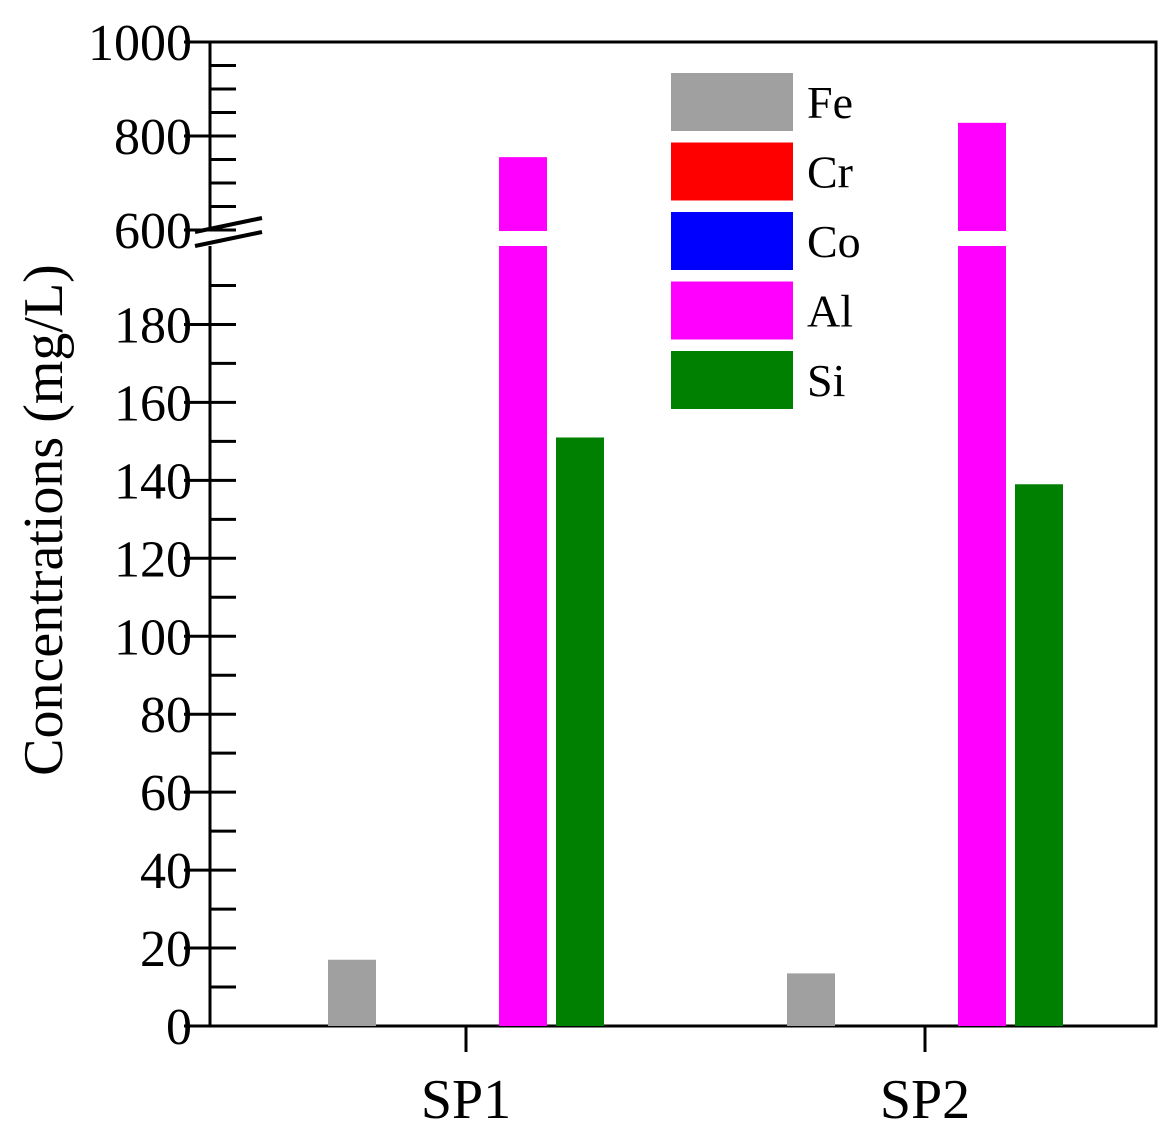 The height and width of the screenshot is (1146, 1173). Describe the element at coordinates (153, 325) in the screenshot. I see `y-tick-label: 180` at that location.